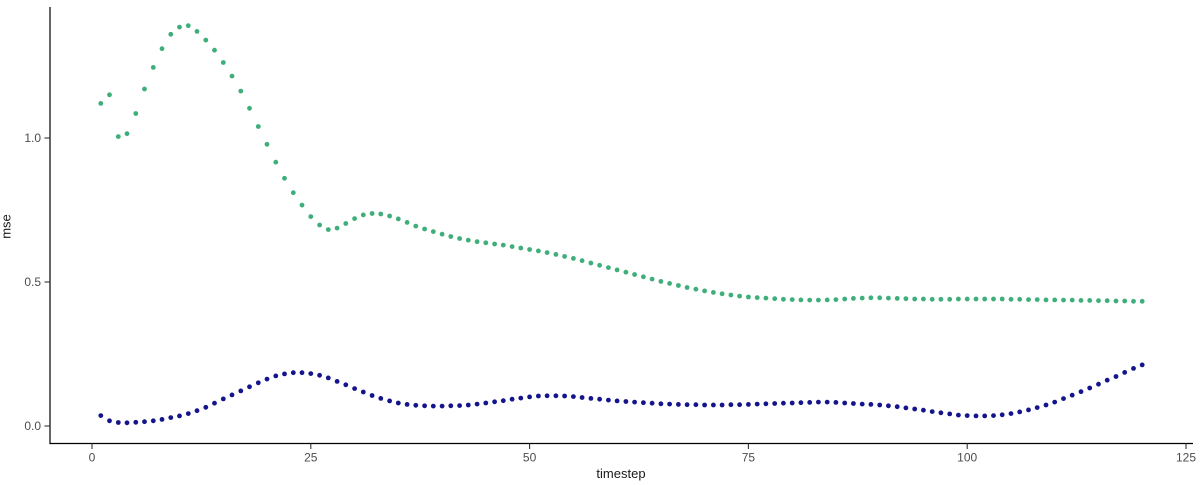  What do you see at coordinates (32, 138) in the screenshot?
I see `y-tick-label: 1.0` at bounding box center [32, 138].